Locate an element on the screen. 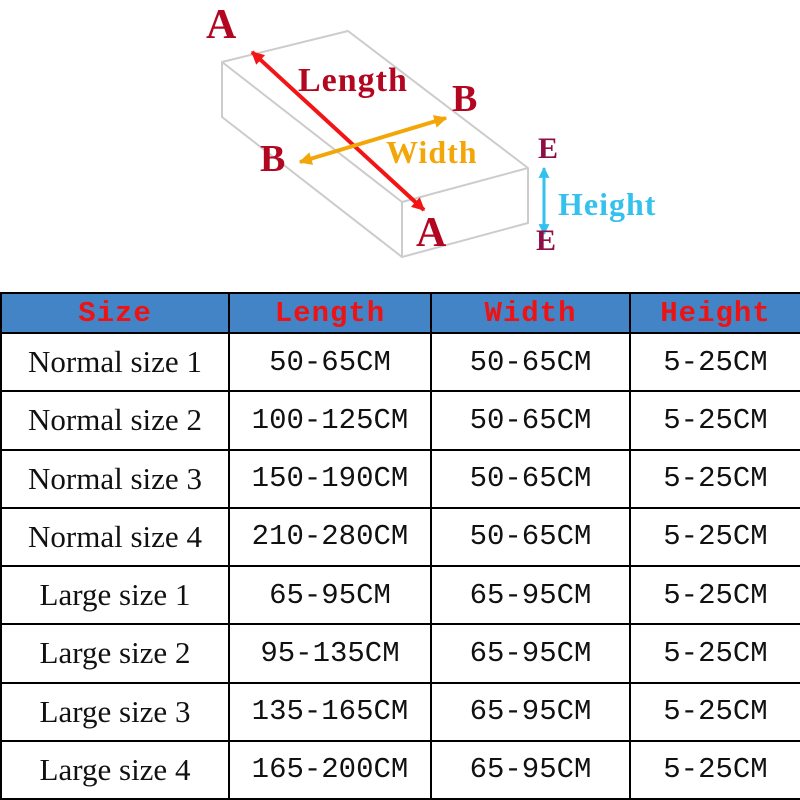 Image resolution: width=800 pixels, height=800 pixels. height-label: Height is located at coordinates (607, 204).